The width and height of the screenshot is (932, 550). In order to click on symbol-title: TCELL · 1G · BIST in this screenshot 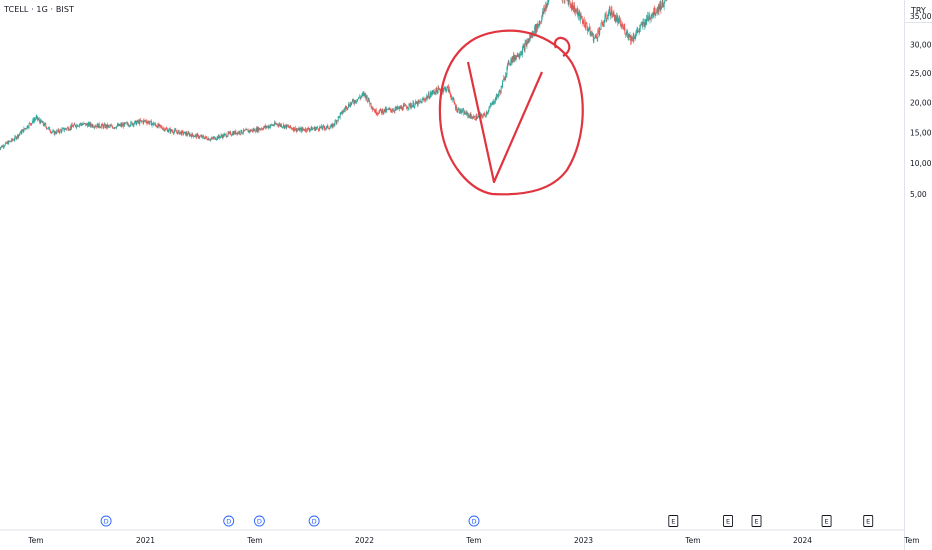, I will do `click(39, 9)`.